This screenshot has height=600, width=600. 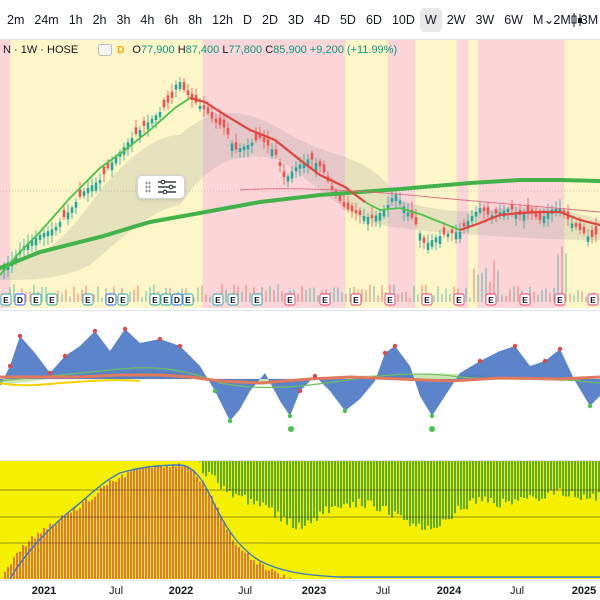 What do you see at coordinates (456, 19) in the screenshot?
I see `timeframe-button-2w: 2W` at bounding box center [456, 19].